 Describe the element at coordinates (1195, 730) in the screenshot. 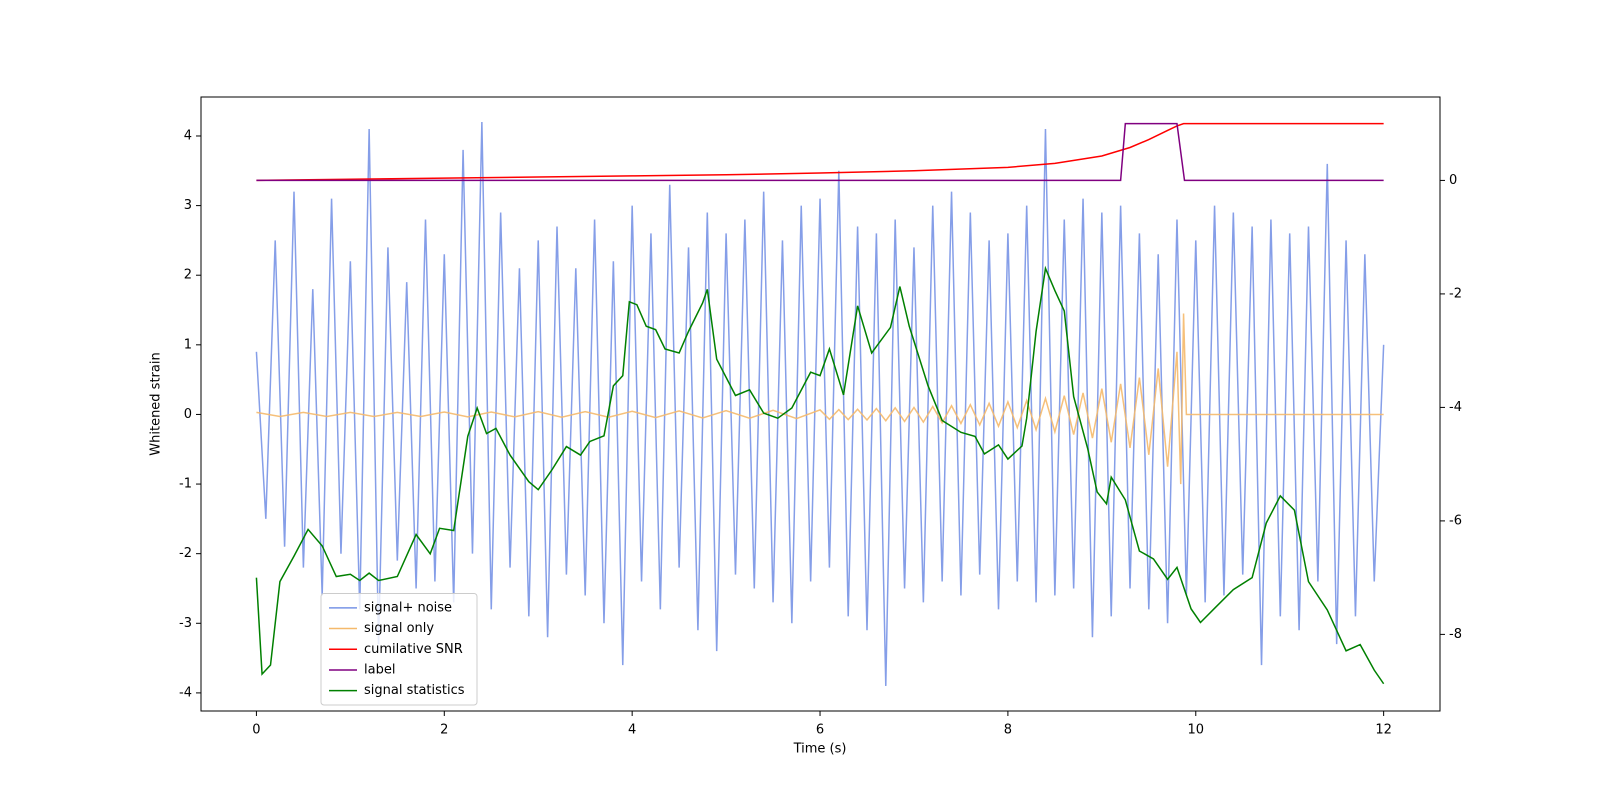

I see `x-tick-label: 10` at that location.